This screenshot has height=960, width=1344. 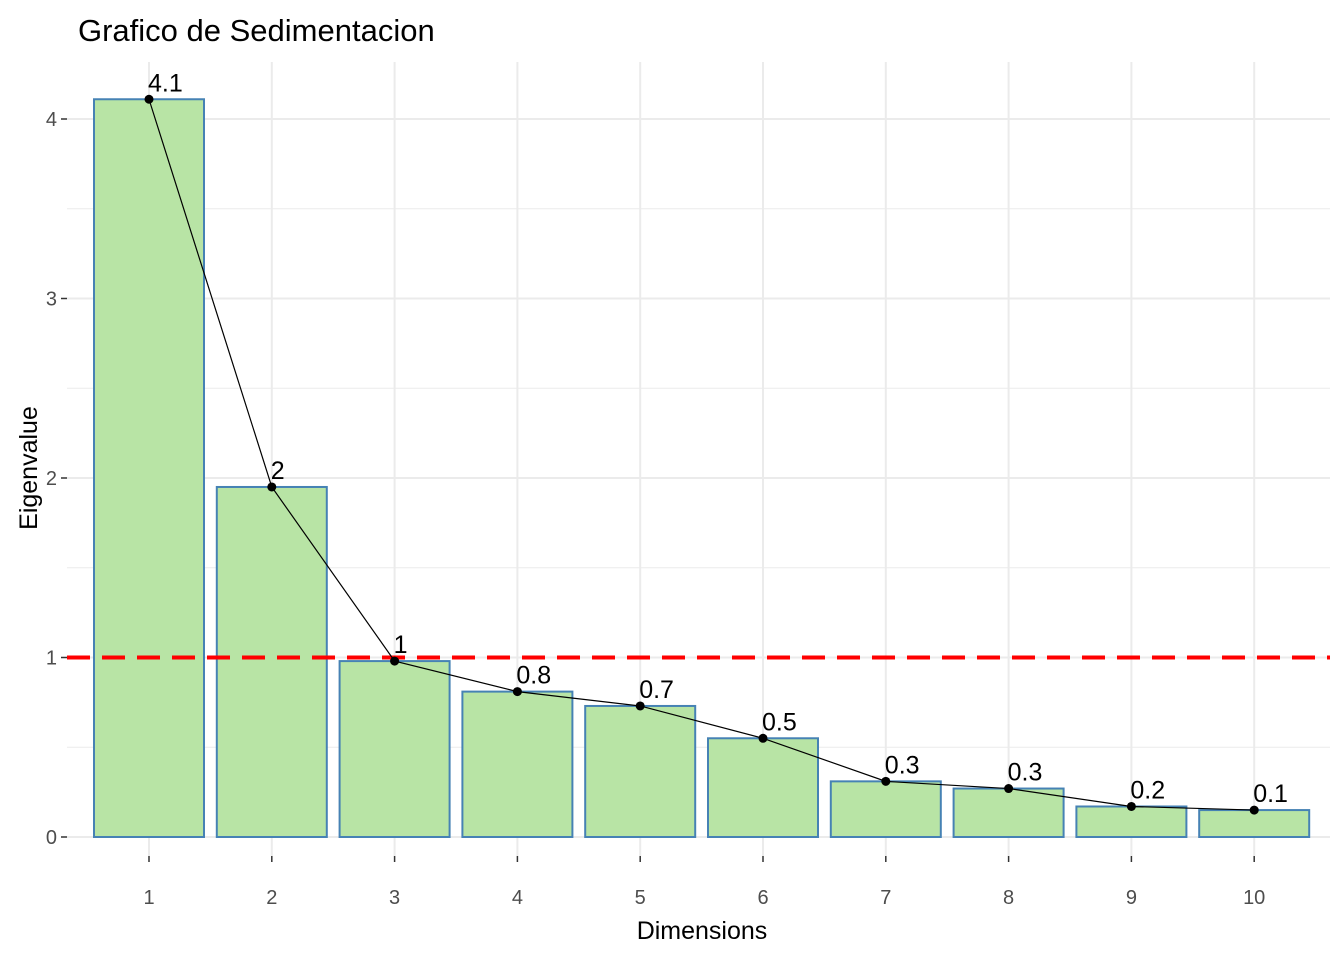 What do you see at coordinates (1254, 898) in the screenshot?
I see `x-tick-label: 10` at bounding box center [1254, 898].